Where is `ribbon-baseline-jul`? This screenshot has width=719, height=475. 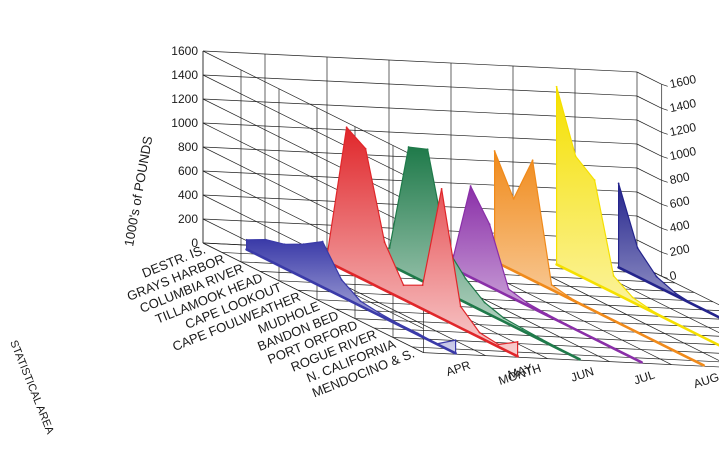 ribbon-baseline-jul is located at coordinates (537, 310).